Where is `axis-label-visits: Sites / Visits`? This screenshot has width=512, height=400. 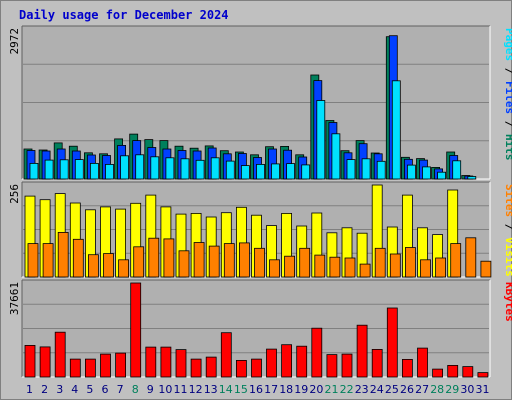 axis-label-visits: Sites / Visits is located at coordinates (507, 230).